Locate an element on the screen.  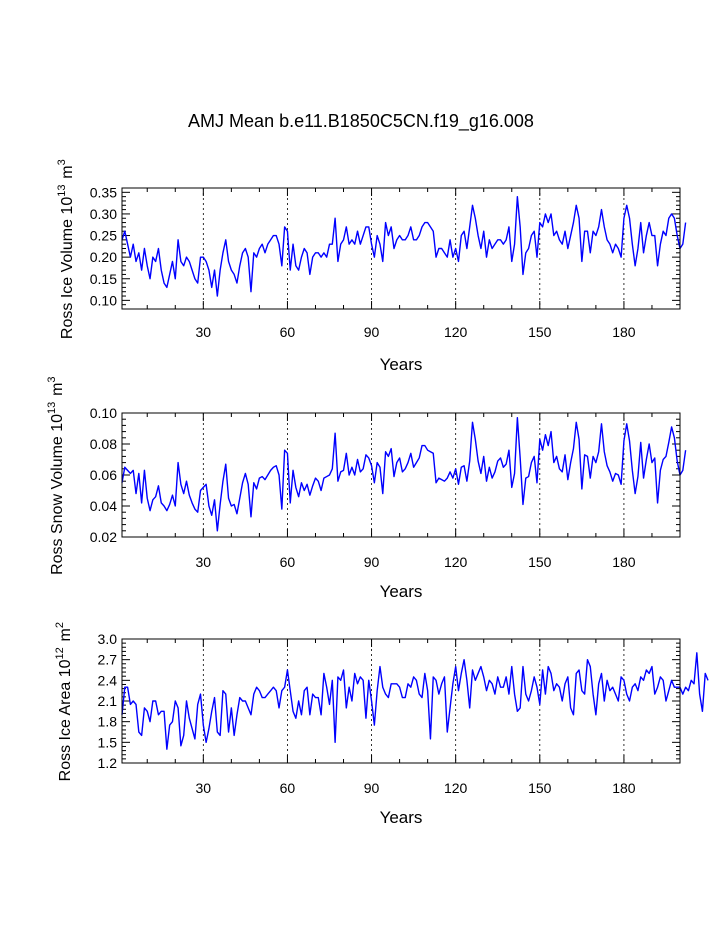
y-axis-label: Ross Ice Area 1012 m2 is located at coordinates (64, 701).